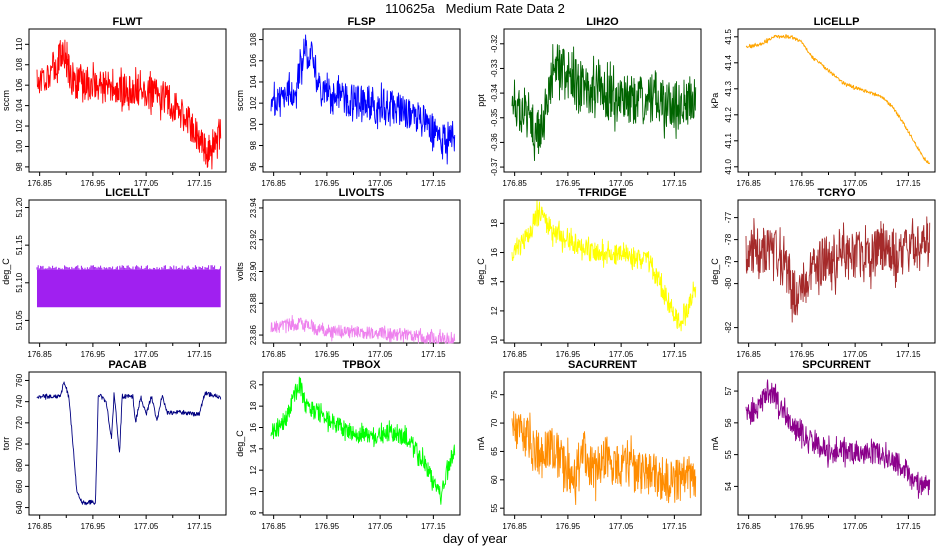  I want to click on y-tick-label: -0.35, so click(494, 117).